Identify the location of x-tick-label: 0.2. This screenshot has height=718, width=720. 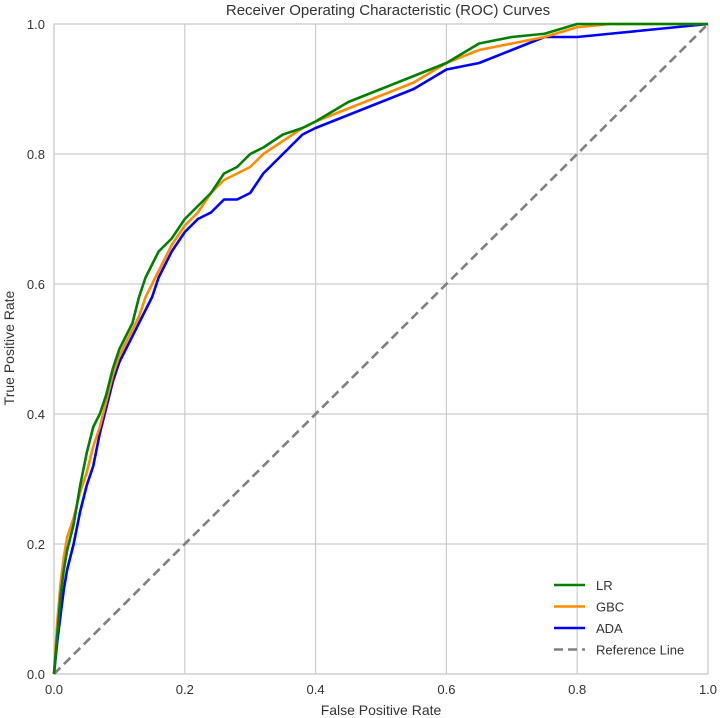
(185, 689).